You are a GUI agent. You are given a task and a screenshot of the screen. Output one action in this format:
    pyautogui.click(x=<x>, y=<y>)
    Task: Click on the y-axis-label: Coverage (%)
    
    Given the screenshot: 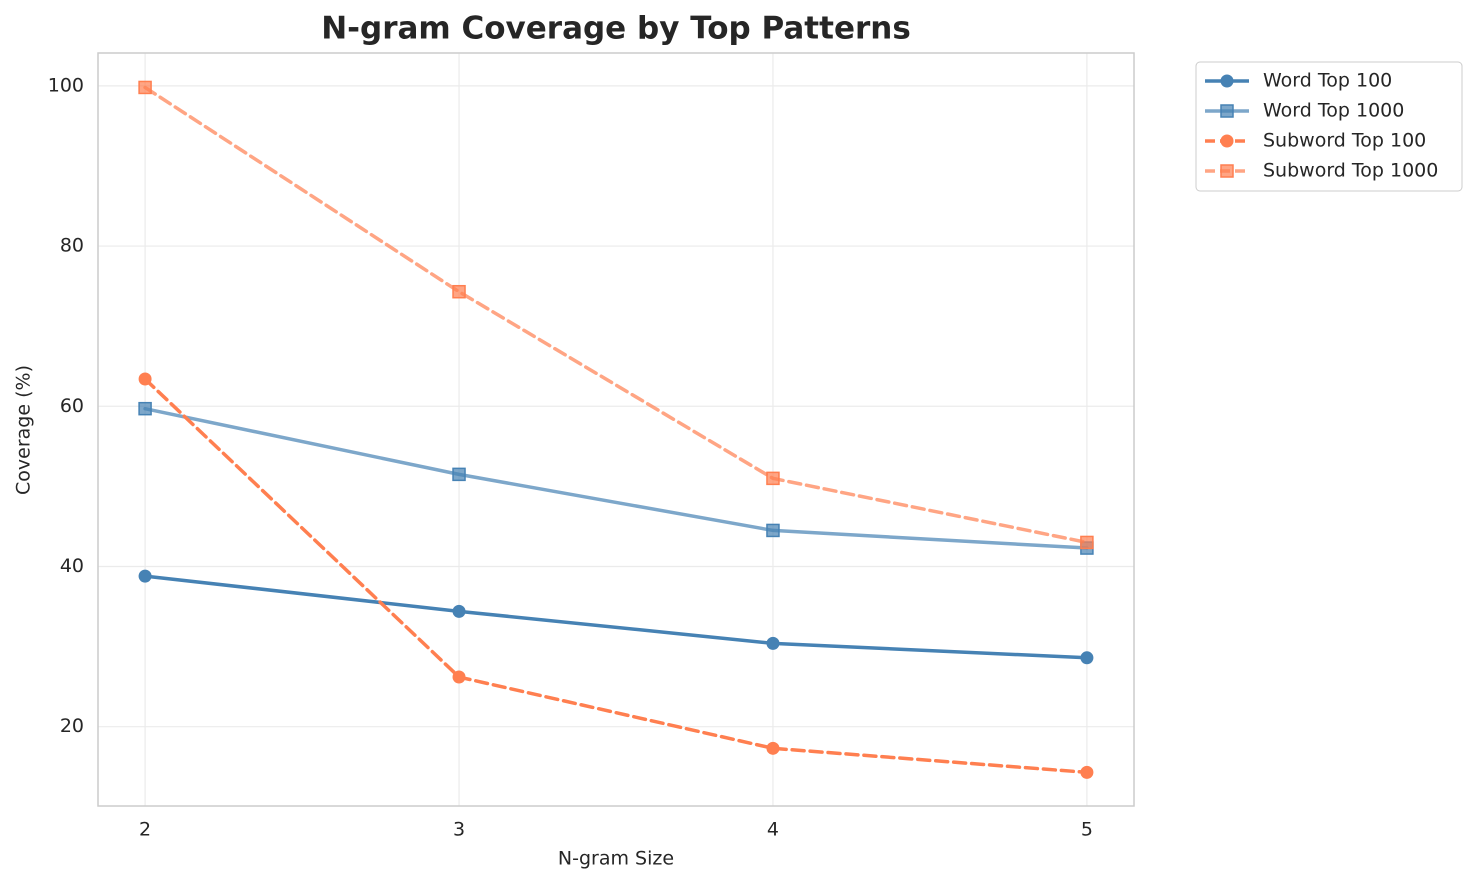 What is the action you would take?
    pyautogui.click(x=24, y=430)
    